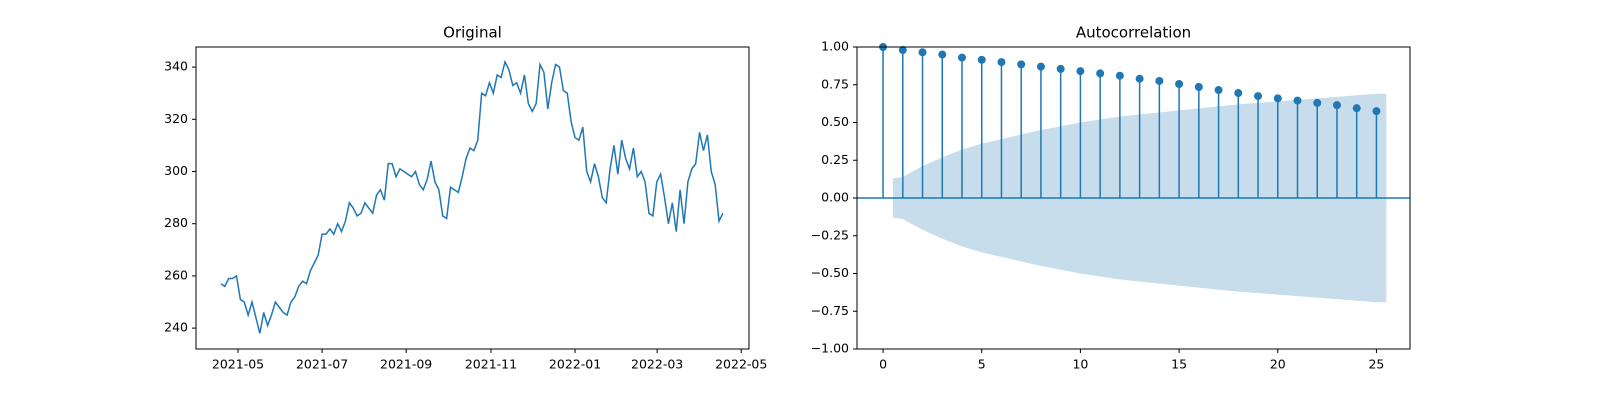 The width and height of the screenshot is (1600, 400). What do you see at coordinates (883, 364) in the screenshot?
I see `x-tick-label: 0` at bounding box center [883, 364].